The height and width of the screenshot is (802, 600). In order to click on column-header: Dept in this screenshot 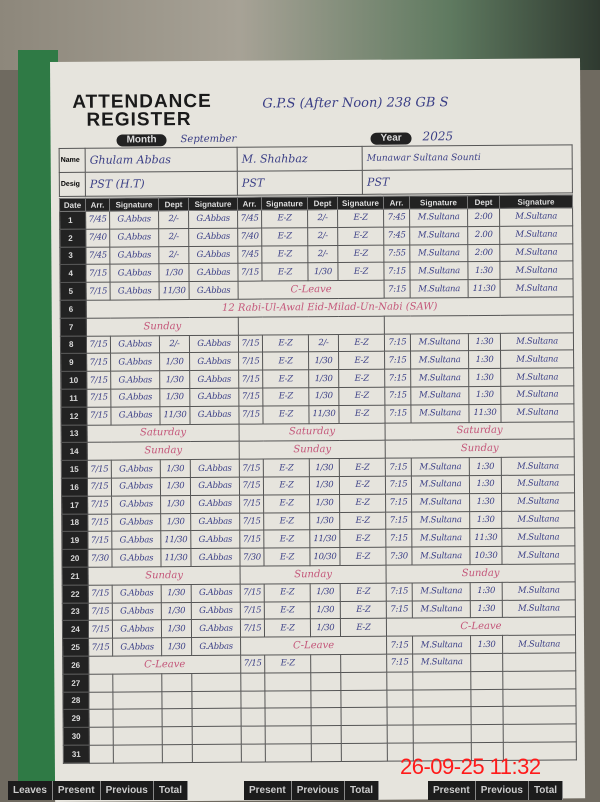, I will do `click(483, 202)`.